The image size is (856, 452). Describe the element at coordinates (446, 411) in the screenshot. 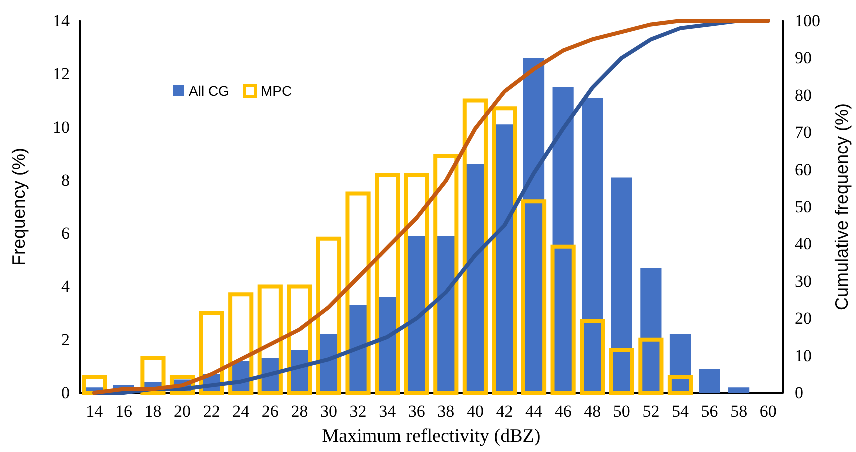

I see `x-tick-label: 38` at that location.